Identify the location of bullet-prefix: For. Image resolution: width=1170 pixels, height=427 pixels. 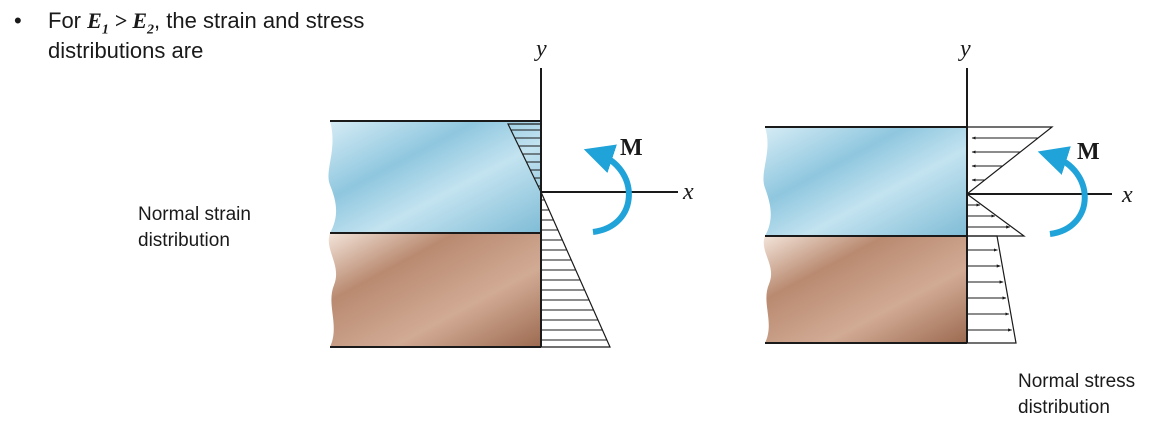
(68, 20).